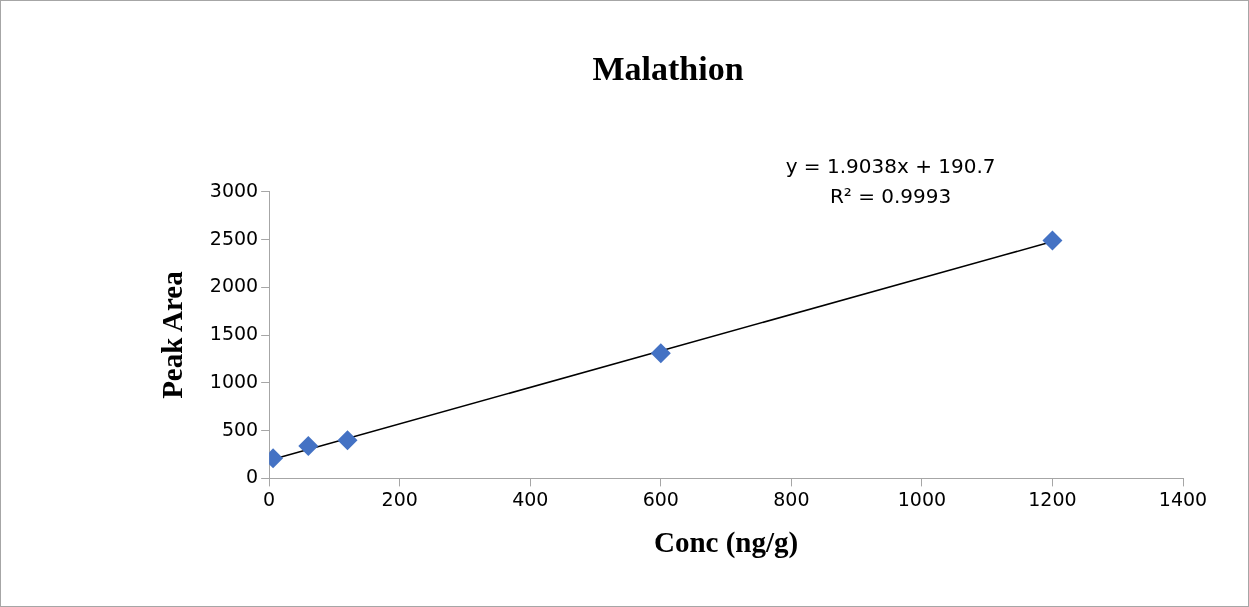 The image size is (1249, 607). I want to click on x-tick-label: 0, so click(269, 498).